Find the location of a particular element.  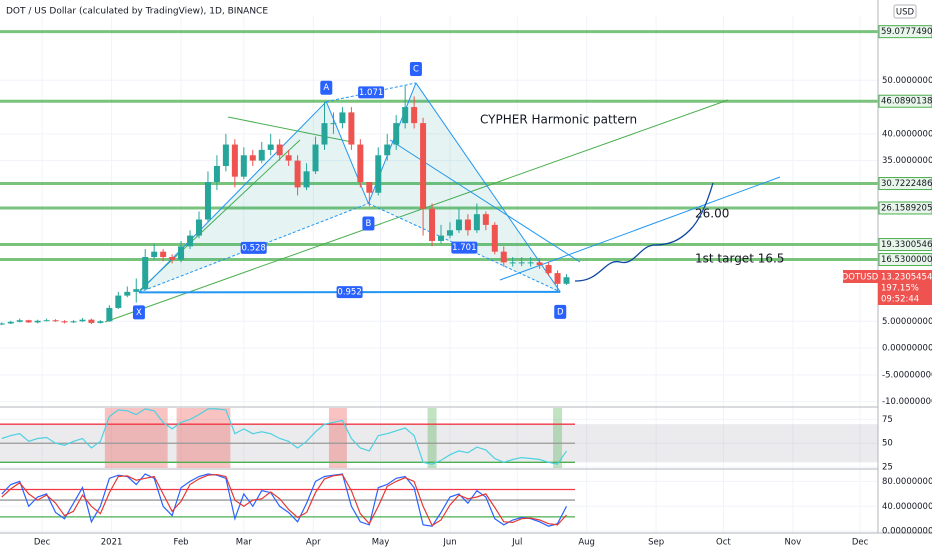

x-tick-label: Feb is located at coordinates (181, 543).